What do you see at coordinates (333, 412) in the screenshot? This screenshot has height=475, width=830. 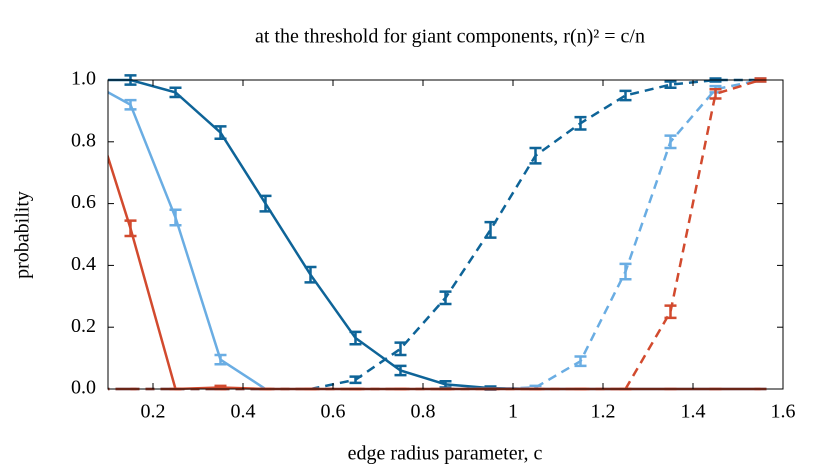 I see `x-tick-label: 0.6` at bounding box center [333, 412].